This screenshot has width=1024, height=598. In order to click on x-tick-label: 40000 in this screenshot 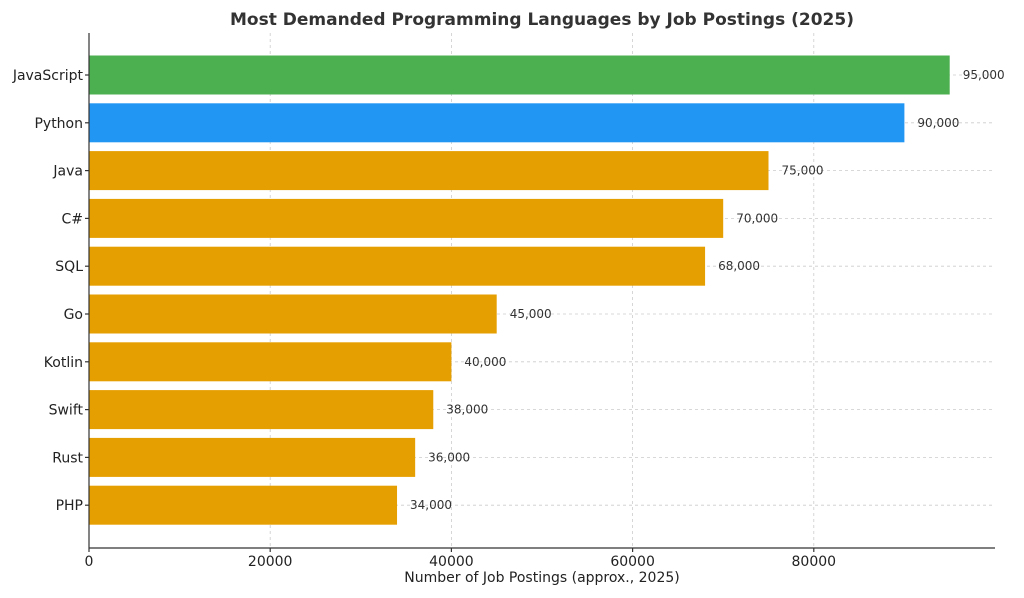, I will do `click(451, 562)`.